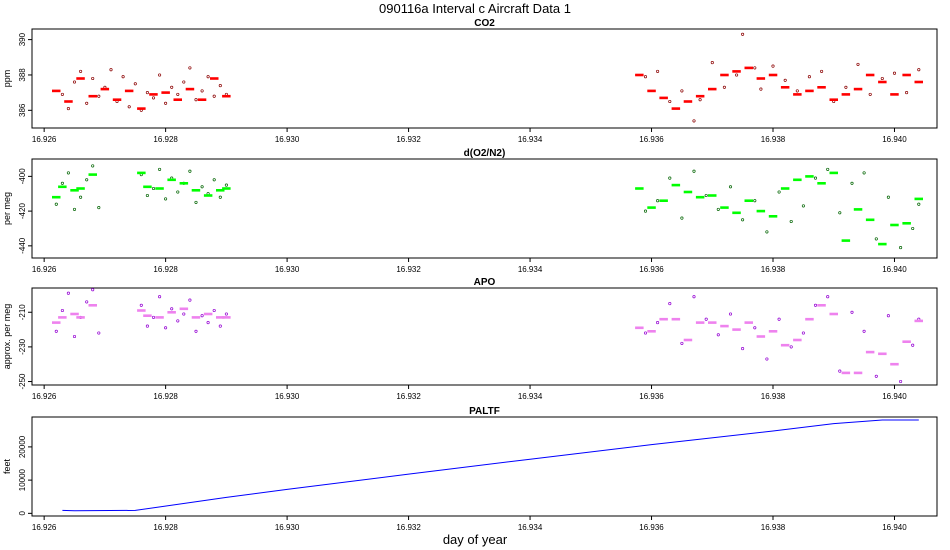 This screenshot has width=950, height=550. I want to click on x-tick-label: 16.926, so click(44, 139).